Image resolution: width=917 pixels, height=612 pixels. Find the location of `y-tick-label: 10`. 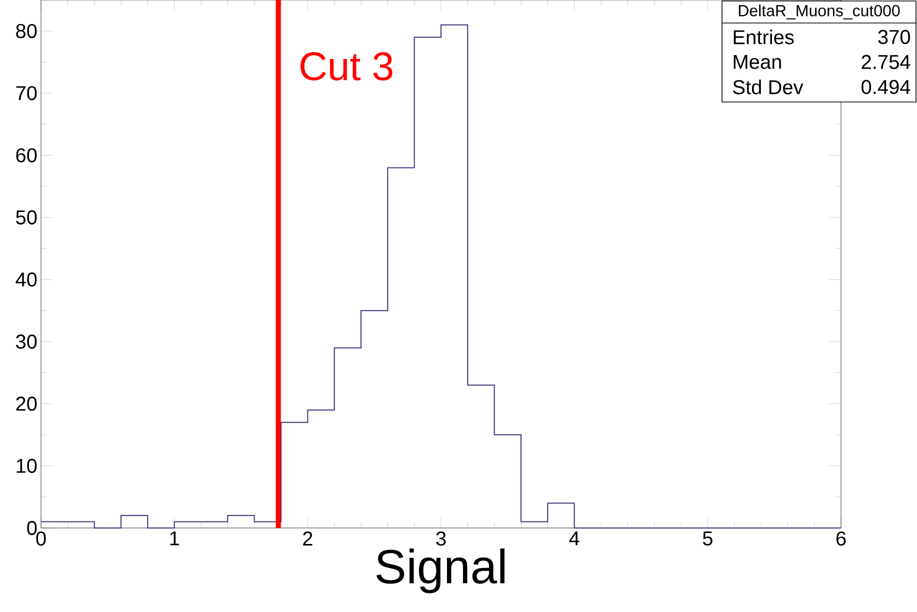

y-tick-label: 10 is located at coordinates (26, 465).